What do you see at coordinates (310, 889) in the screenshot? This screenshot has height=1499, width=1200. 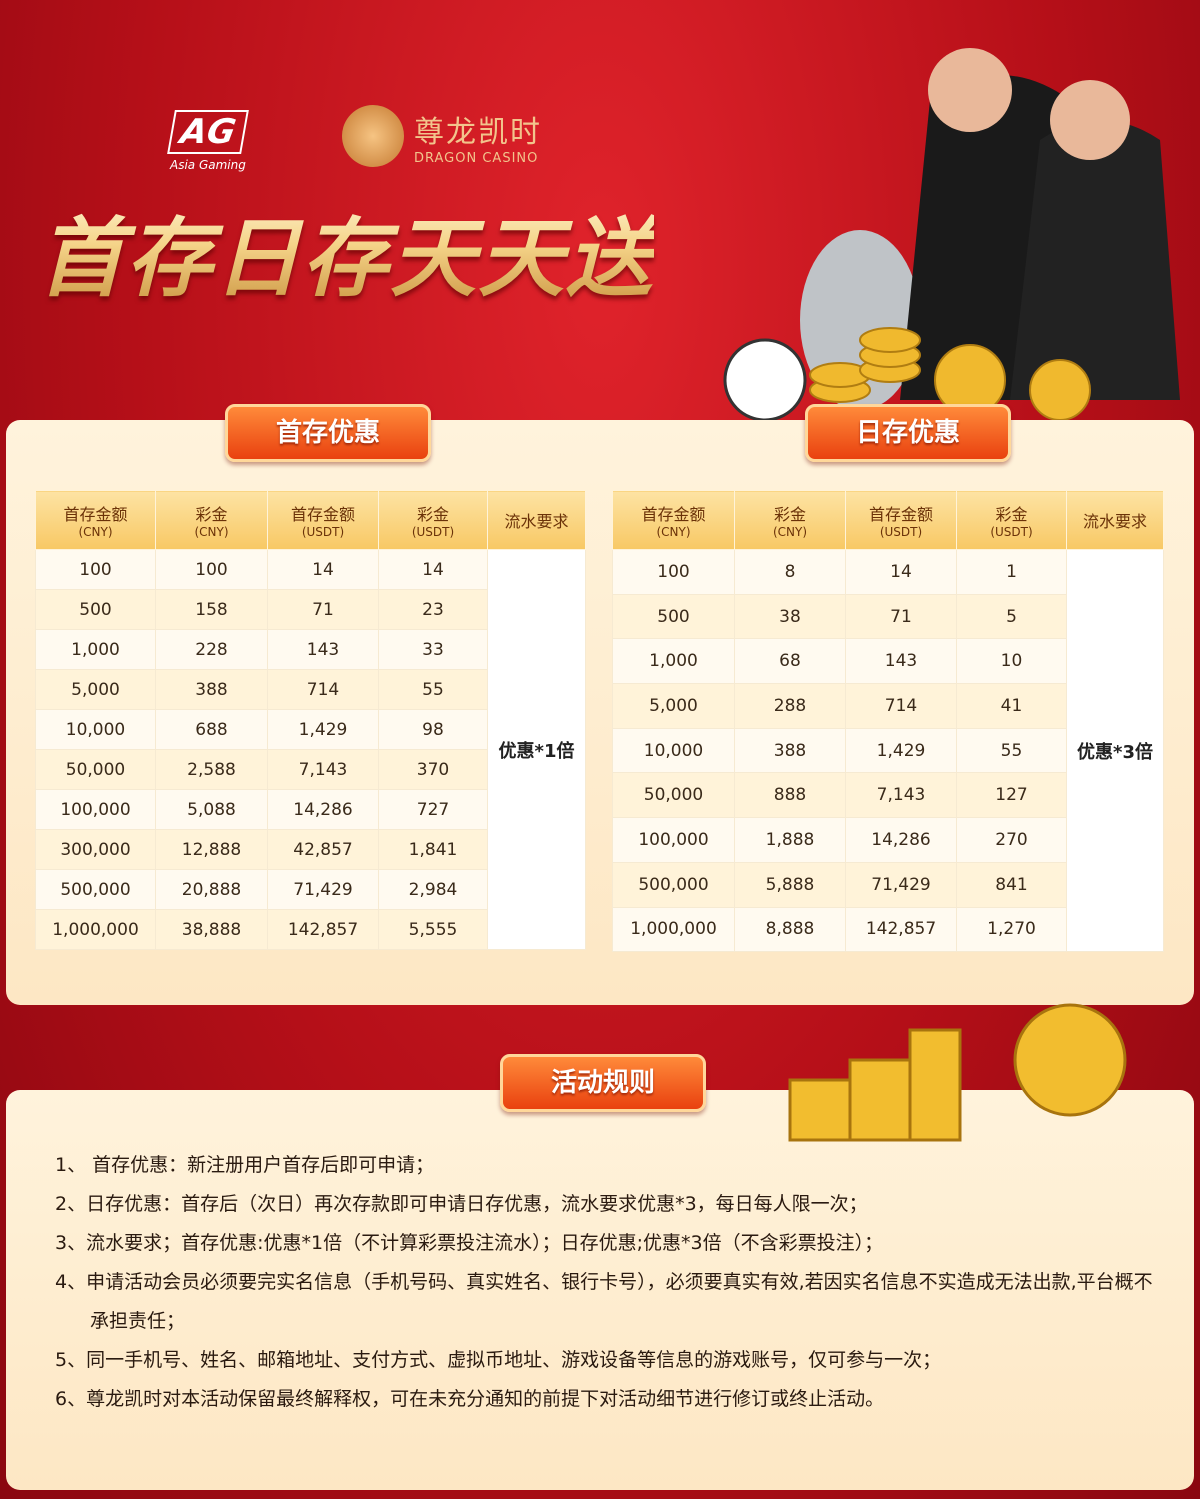 I see `table-row: 500,000 20,888 71,429 2,984` at bounding box center [310, 889].